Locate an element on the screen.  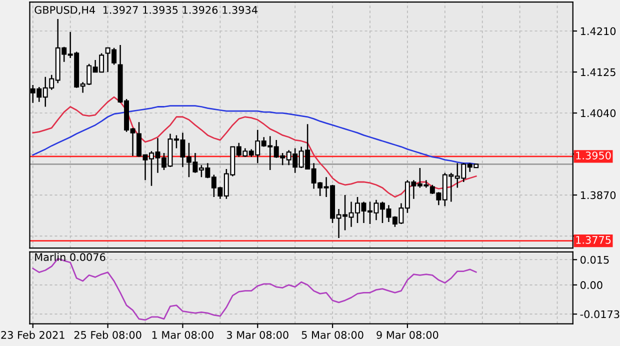
y-tick-label: 1.3870 is located at coordinates (598, 195).